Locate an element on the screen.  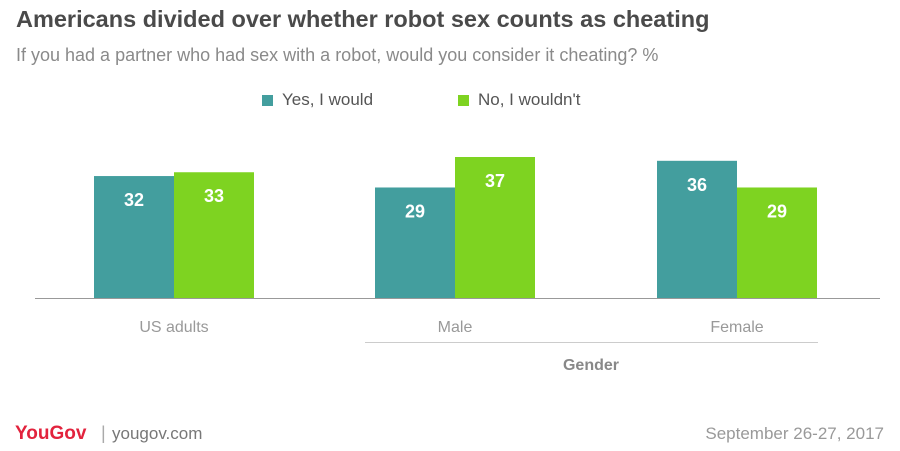
data-label-yes-2: 36 is located at coordinates (697, 185).